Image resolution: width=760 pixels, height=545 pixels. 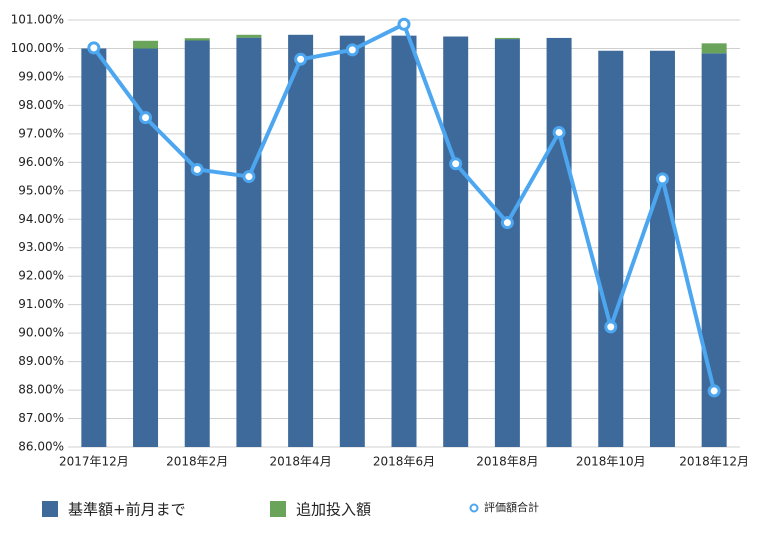 What do you see at coordinates (37, 48) in the screenshot?
I see `y-tick-label: 100.00%` at bounding box center [37, 48].